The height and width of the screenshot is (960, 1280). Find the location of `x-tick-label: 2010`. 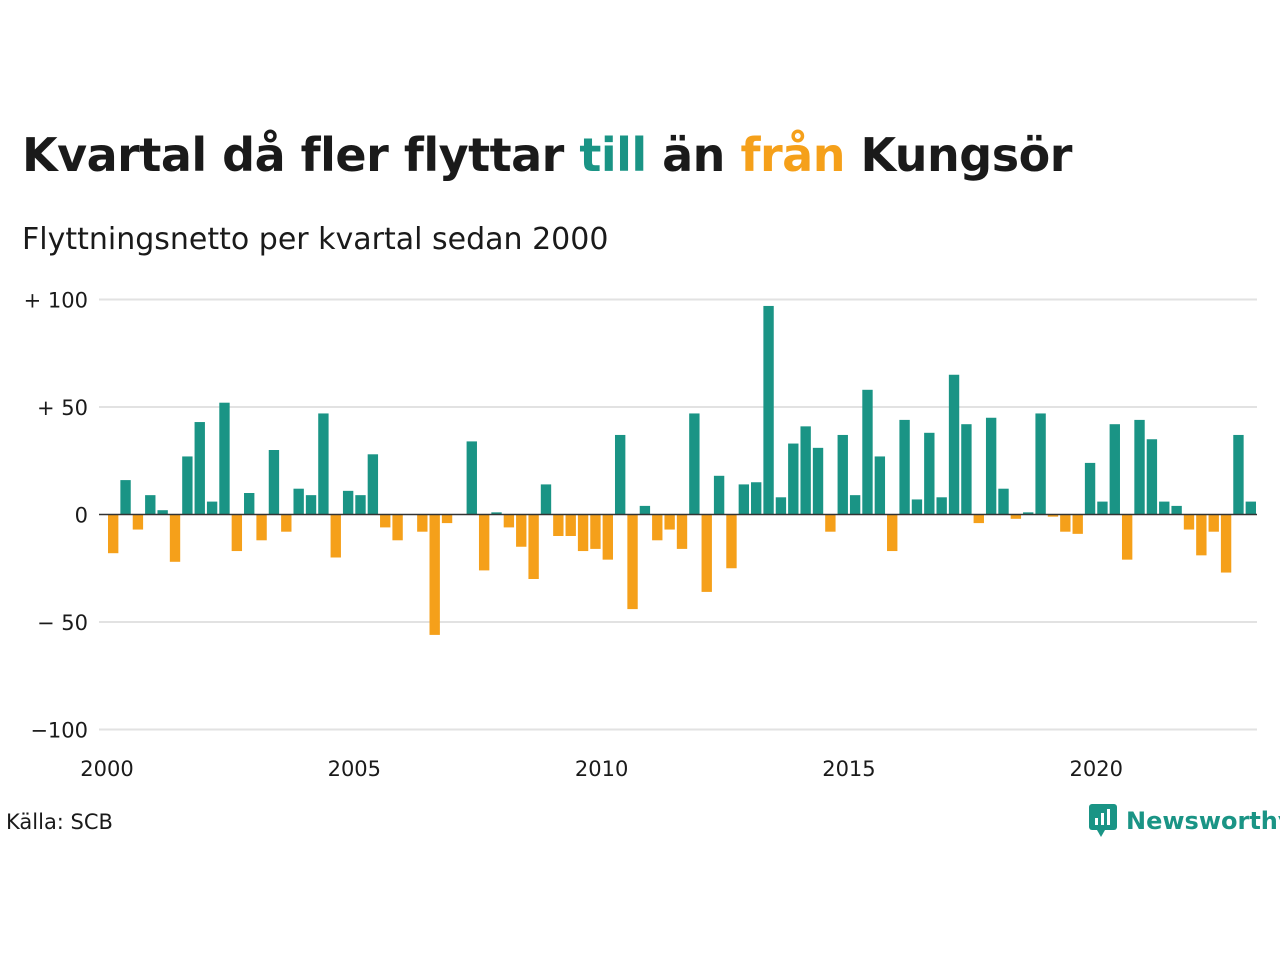

x-tick-label: 2010 is located at coordinates (601, 769).